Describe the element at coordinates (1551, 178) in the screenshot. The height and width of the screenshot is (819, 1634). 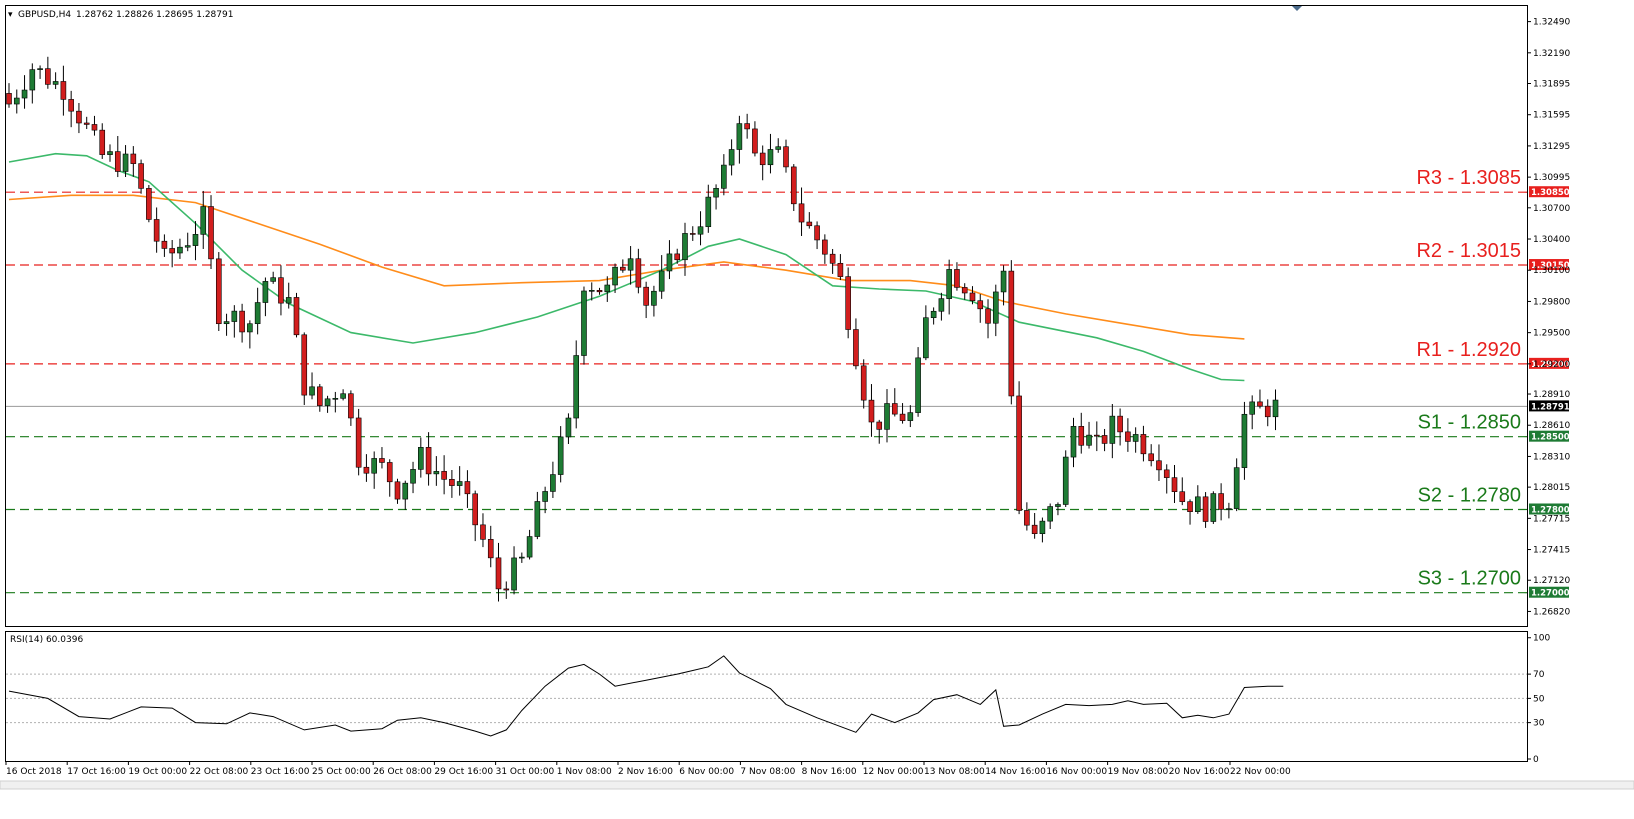
I see `price-tick-label: 1.30995` at that location.